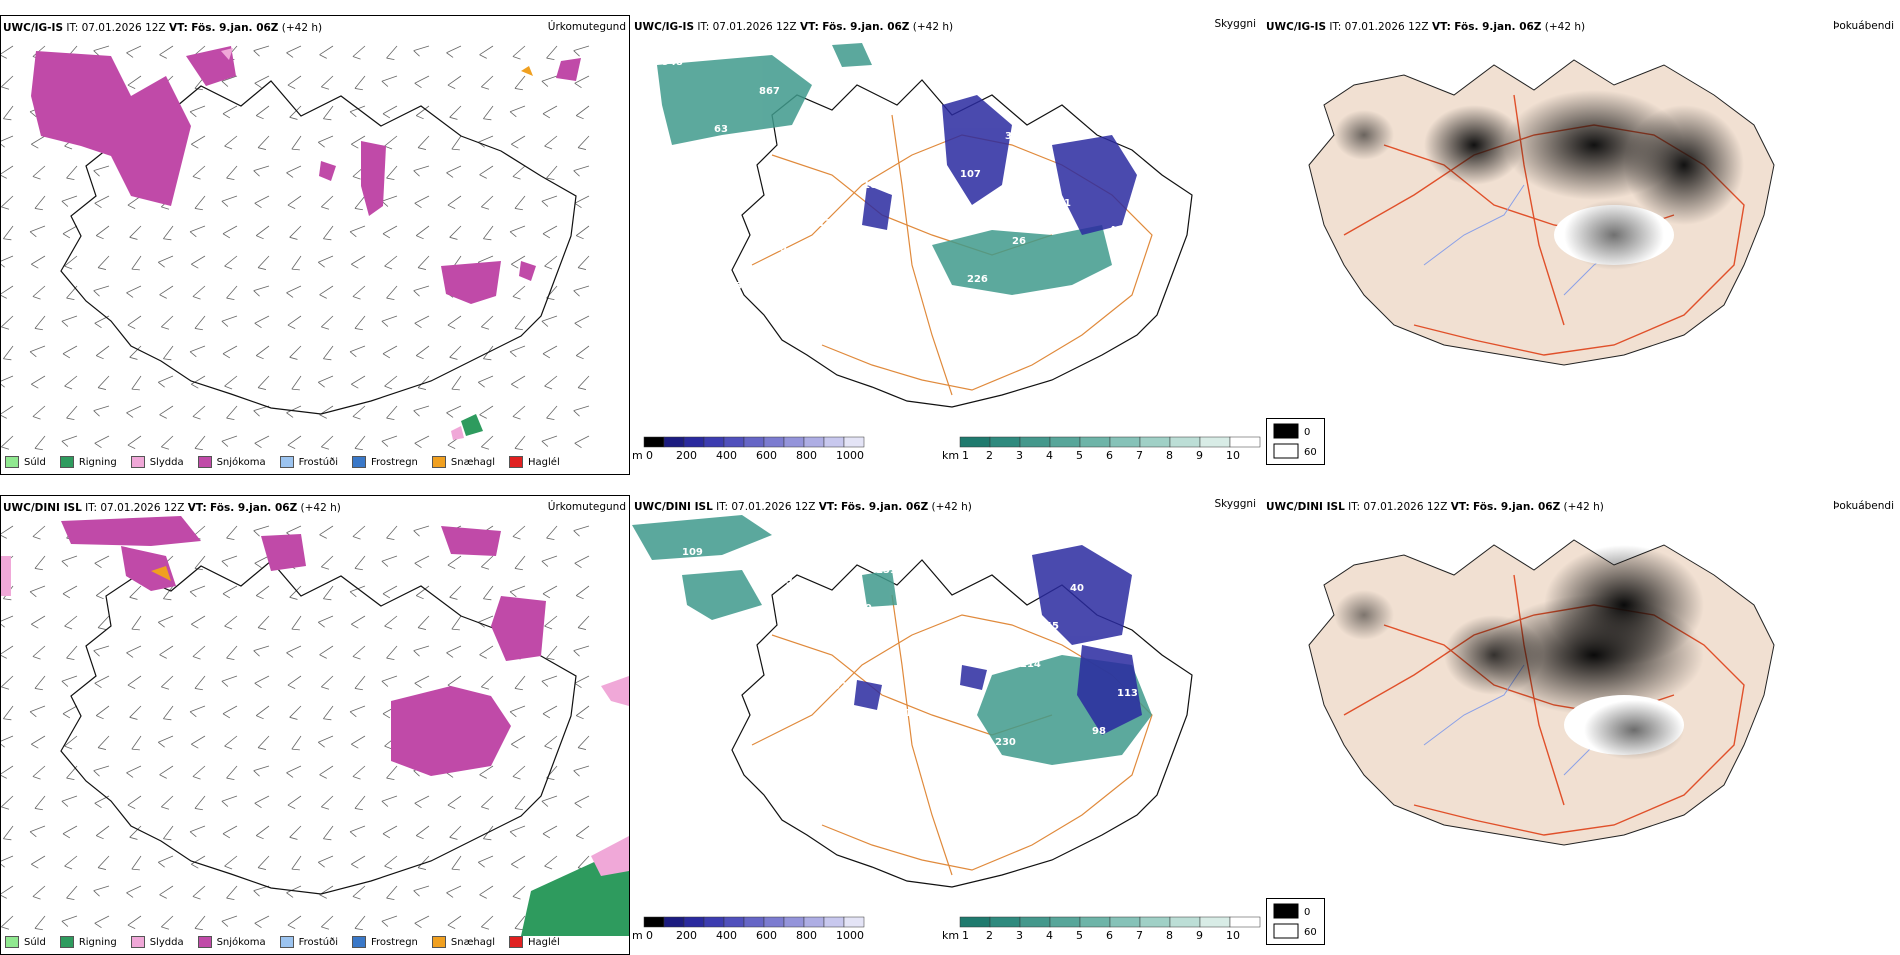  I want to click on colorbar-tick: 0, so click(649, 935).